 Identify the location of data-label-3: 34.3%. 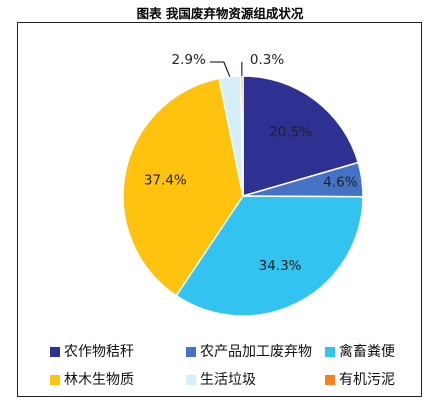
(280, 266).